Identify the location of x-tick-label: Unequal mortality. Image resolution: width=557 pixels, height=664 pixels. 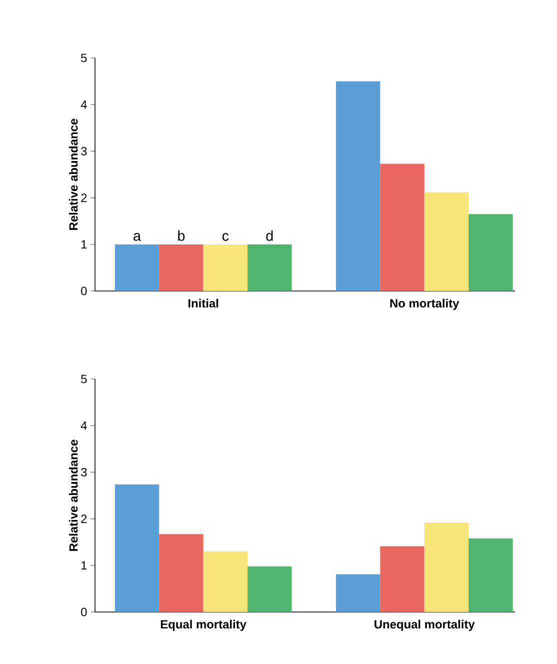
(424, 625).